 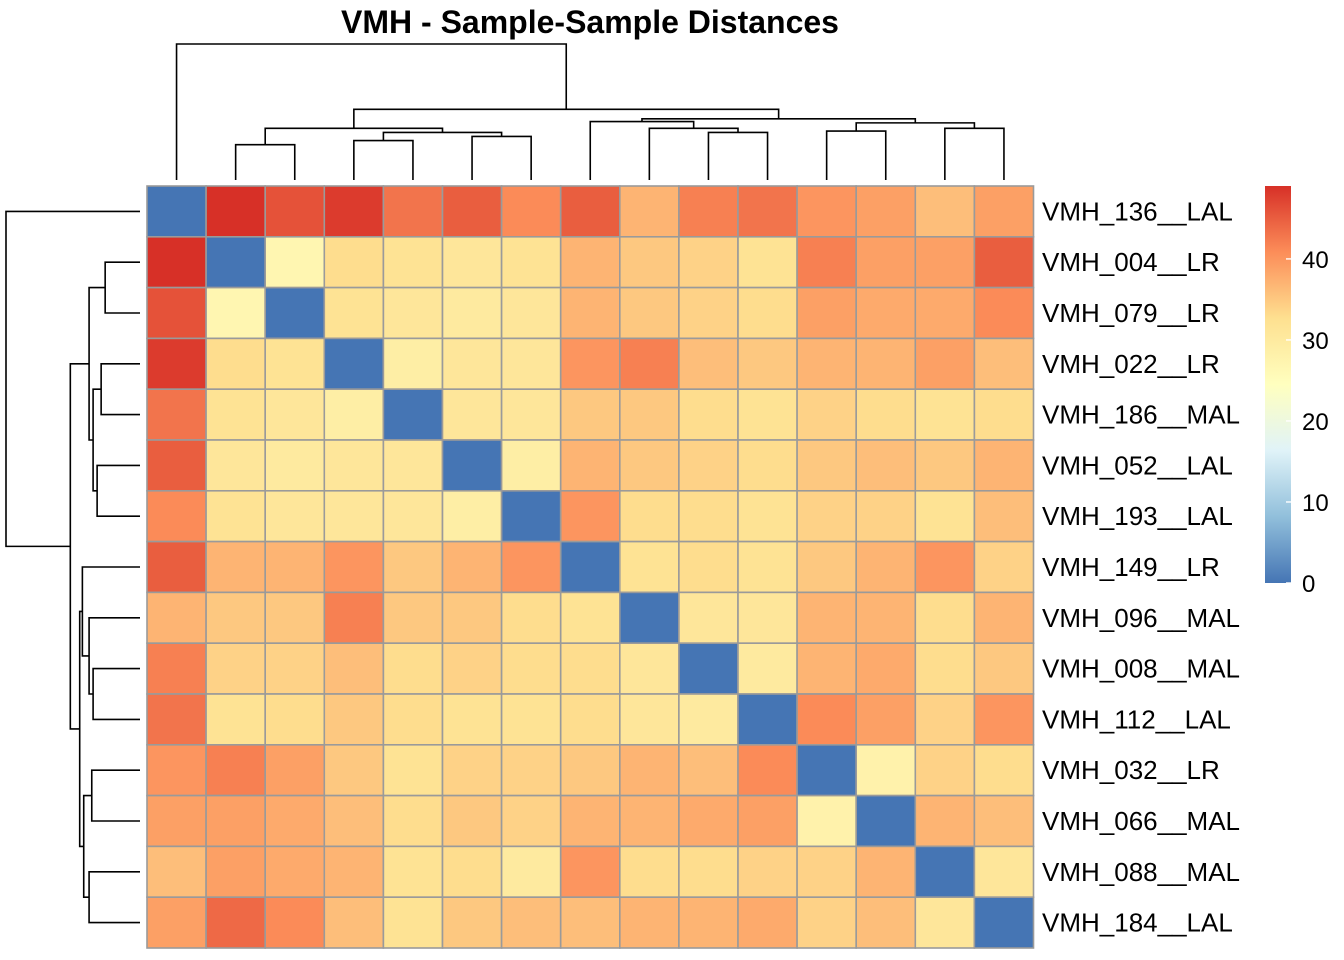 I want to click on cell-r5-c6, so click(x=531, y=465).